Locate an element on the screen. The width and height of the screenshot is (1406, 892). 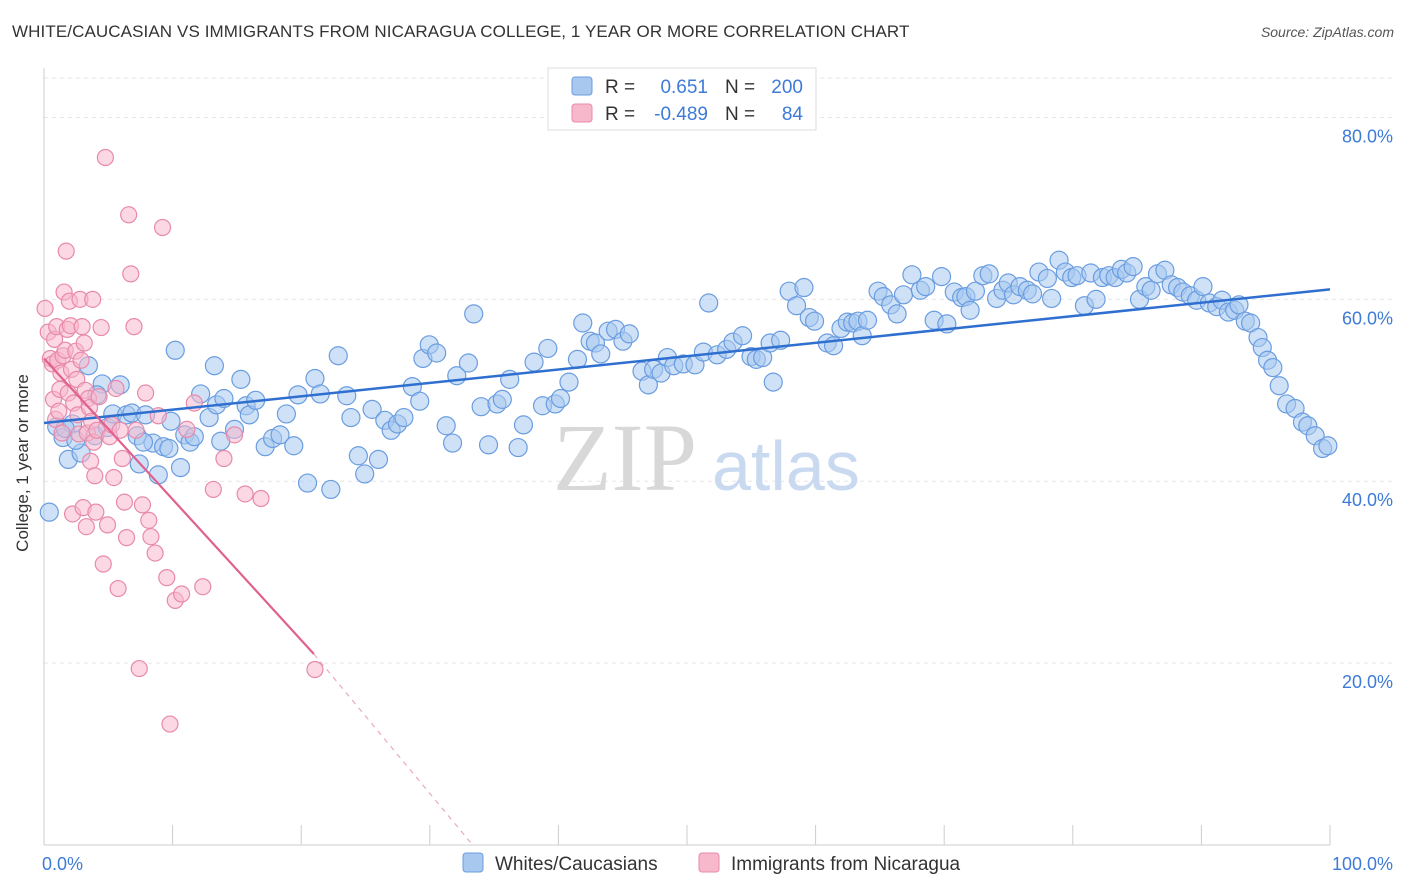
x-tick-label-max: 100.0% is located at coordinates (1362, 864).